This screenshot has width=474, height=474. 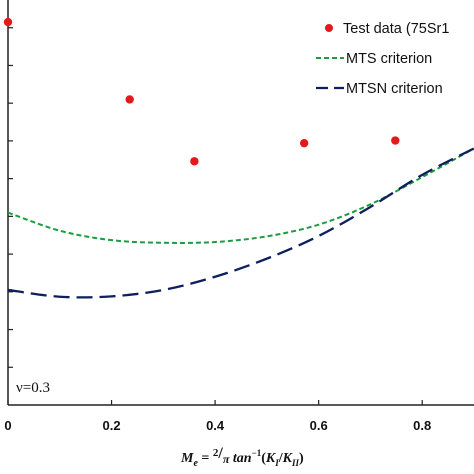 I want to click on xlabel-sup: −1, so click(x=257, y=453).